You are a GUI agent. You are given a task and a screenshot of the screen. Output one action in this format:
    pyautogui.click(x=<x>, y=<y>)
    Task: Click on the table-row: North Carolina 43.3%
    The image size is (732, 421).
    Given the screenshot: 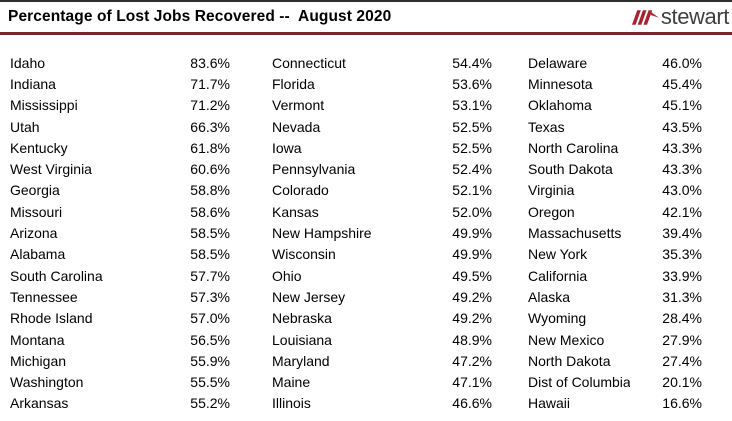 What is the action you would take?
    pyautogui.click(x=615, y=147)
    